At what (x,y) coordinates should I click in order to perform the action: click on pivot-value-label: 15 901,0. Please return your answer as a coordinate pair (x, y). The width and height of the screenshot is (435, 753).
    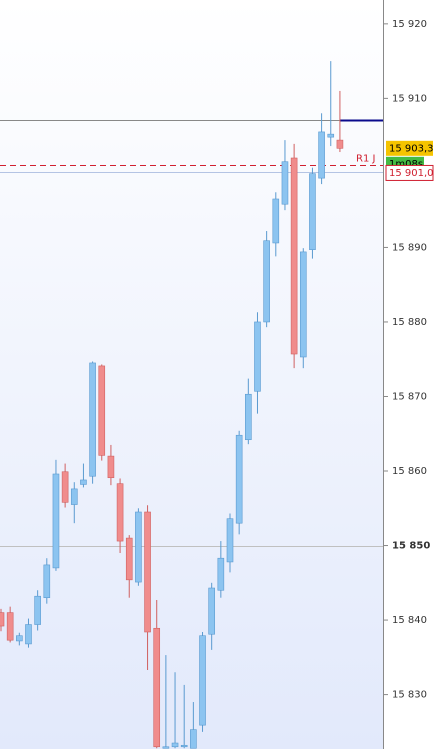
    Looking at the image, I should click on (411, 173).